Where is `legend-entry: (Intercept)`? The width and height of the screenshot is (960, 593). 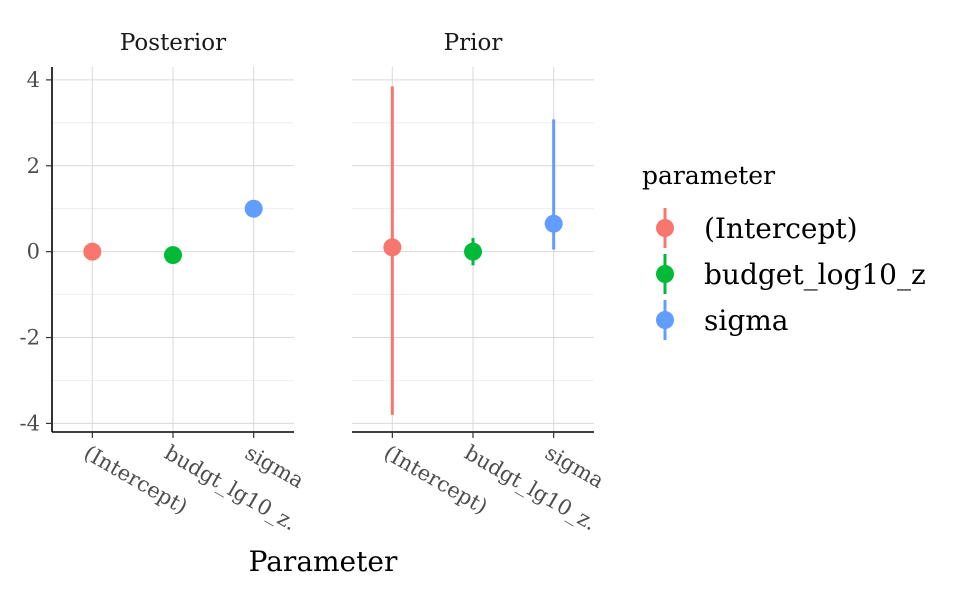
legend-entry: (Intercept) is located at coordinates (757, 228).